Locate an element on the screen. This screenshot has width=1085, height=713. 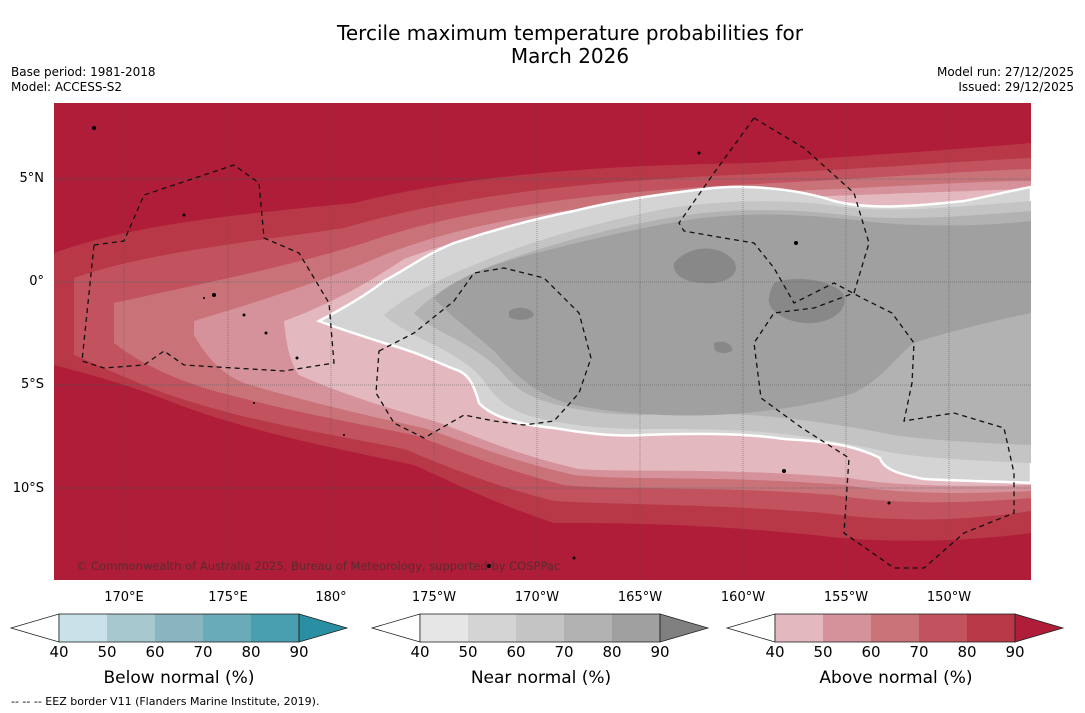
near-tick-50: 50 is located at coordinates (468, 652).